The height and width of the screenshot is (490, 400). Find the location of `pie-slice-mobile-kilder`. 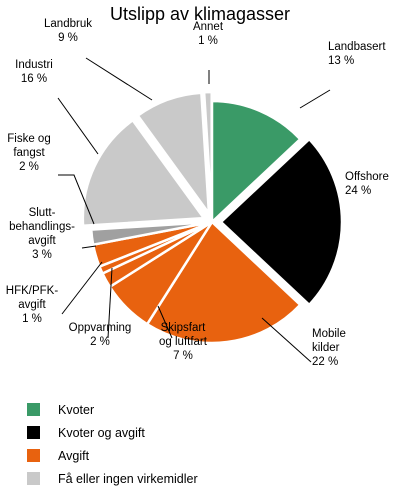

pie-slice-mobile-kilder is located at coordinates (223, 282).